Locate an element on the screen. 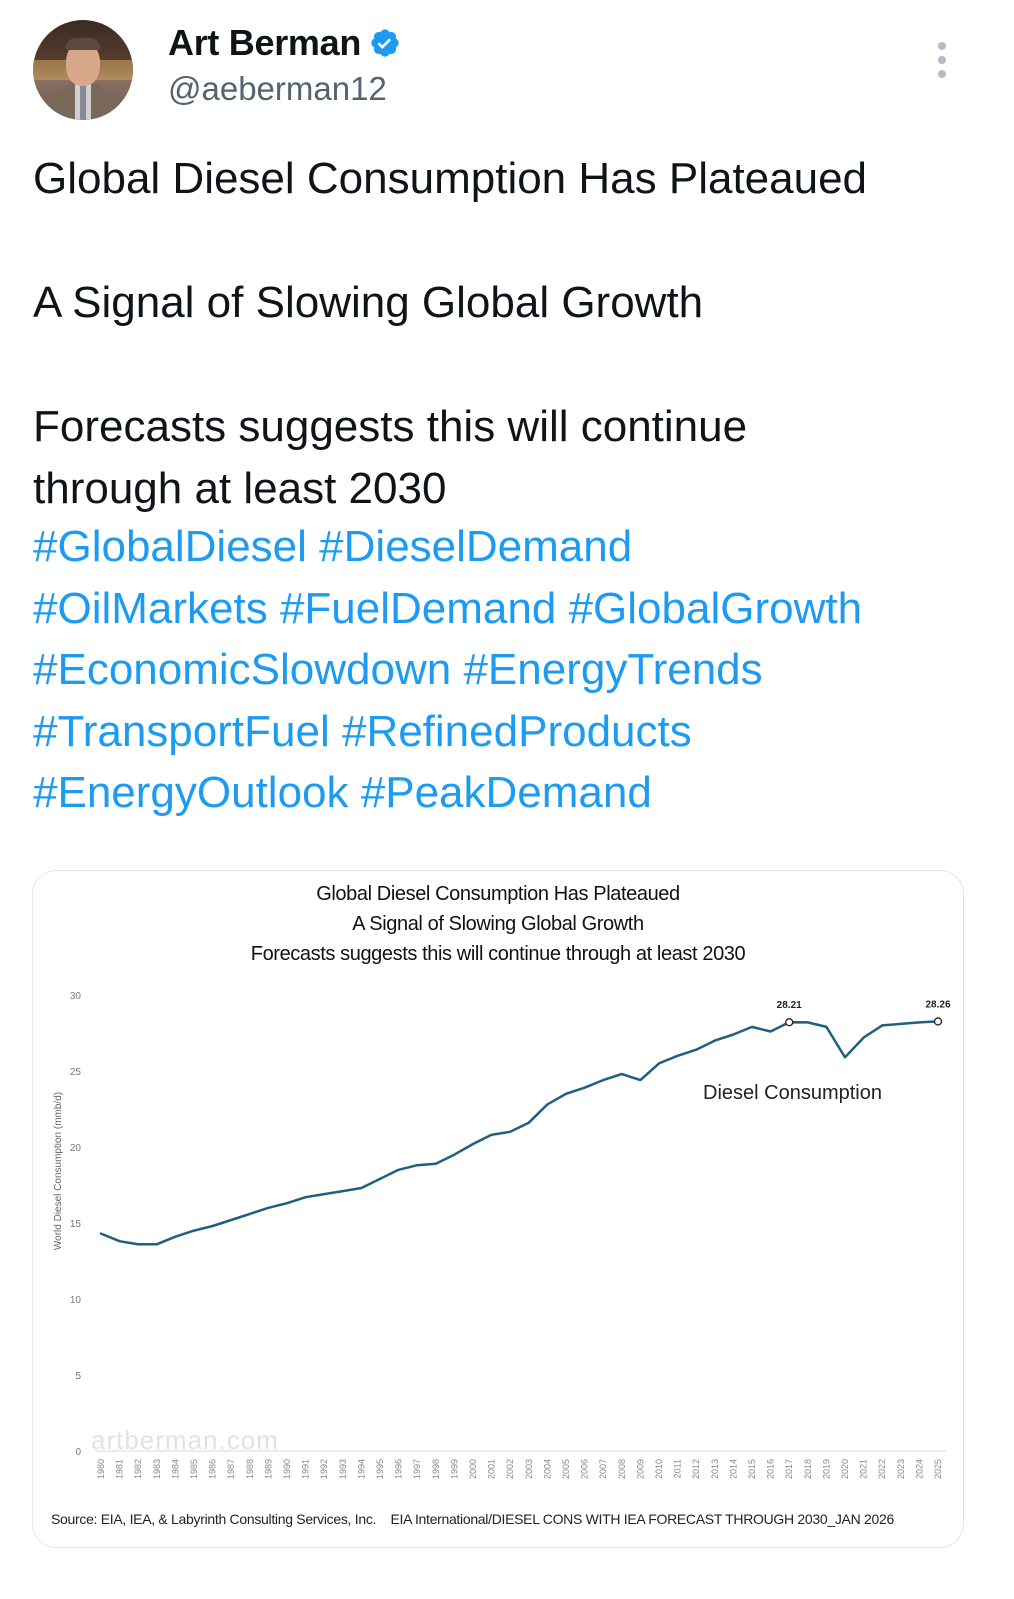 Image resolution: width=1014 pixels, height=1599 pixels. x-tick-label: 2003 is located at coordinates (529, 1469).